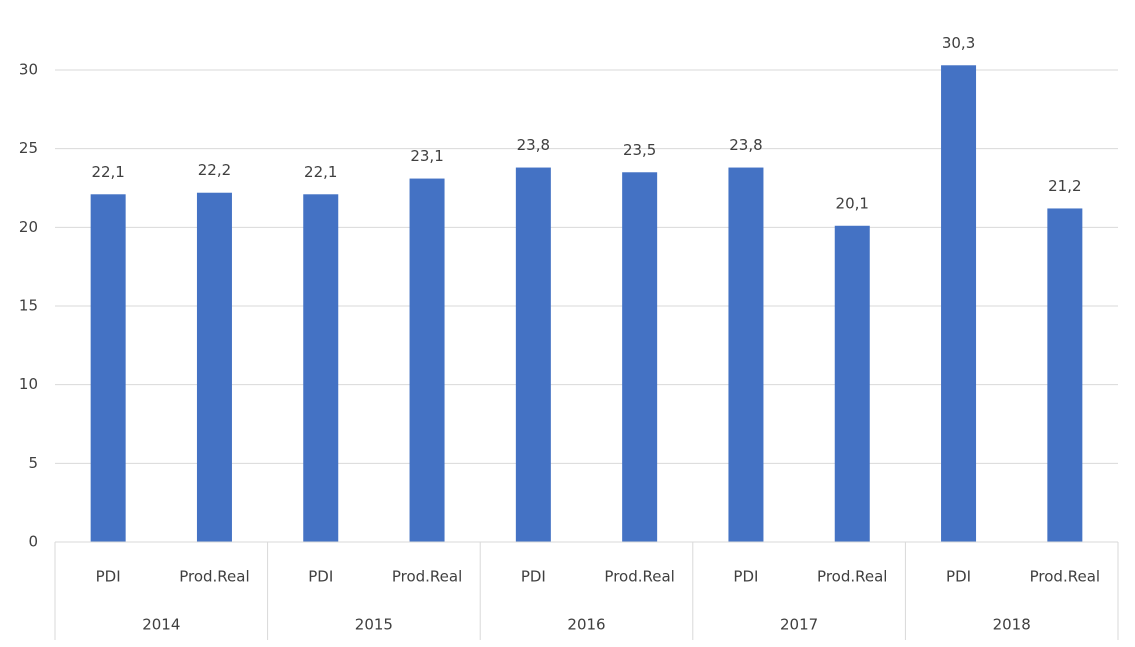 This screenshot has height=647, width=1135. What do you see at coordinates (586, 625) in the screenshot?
I see `group-label: 2016` at bounding box center [586, 625].